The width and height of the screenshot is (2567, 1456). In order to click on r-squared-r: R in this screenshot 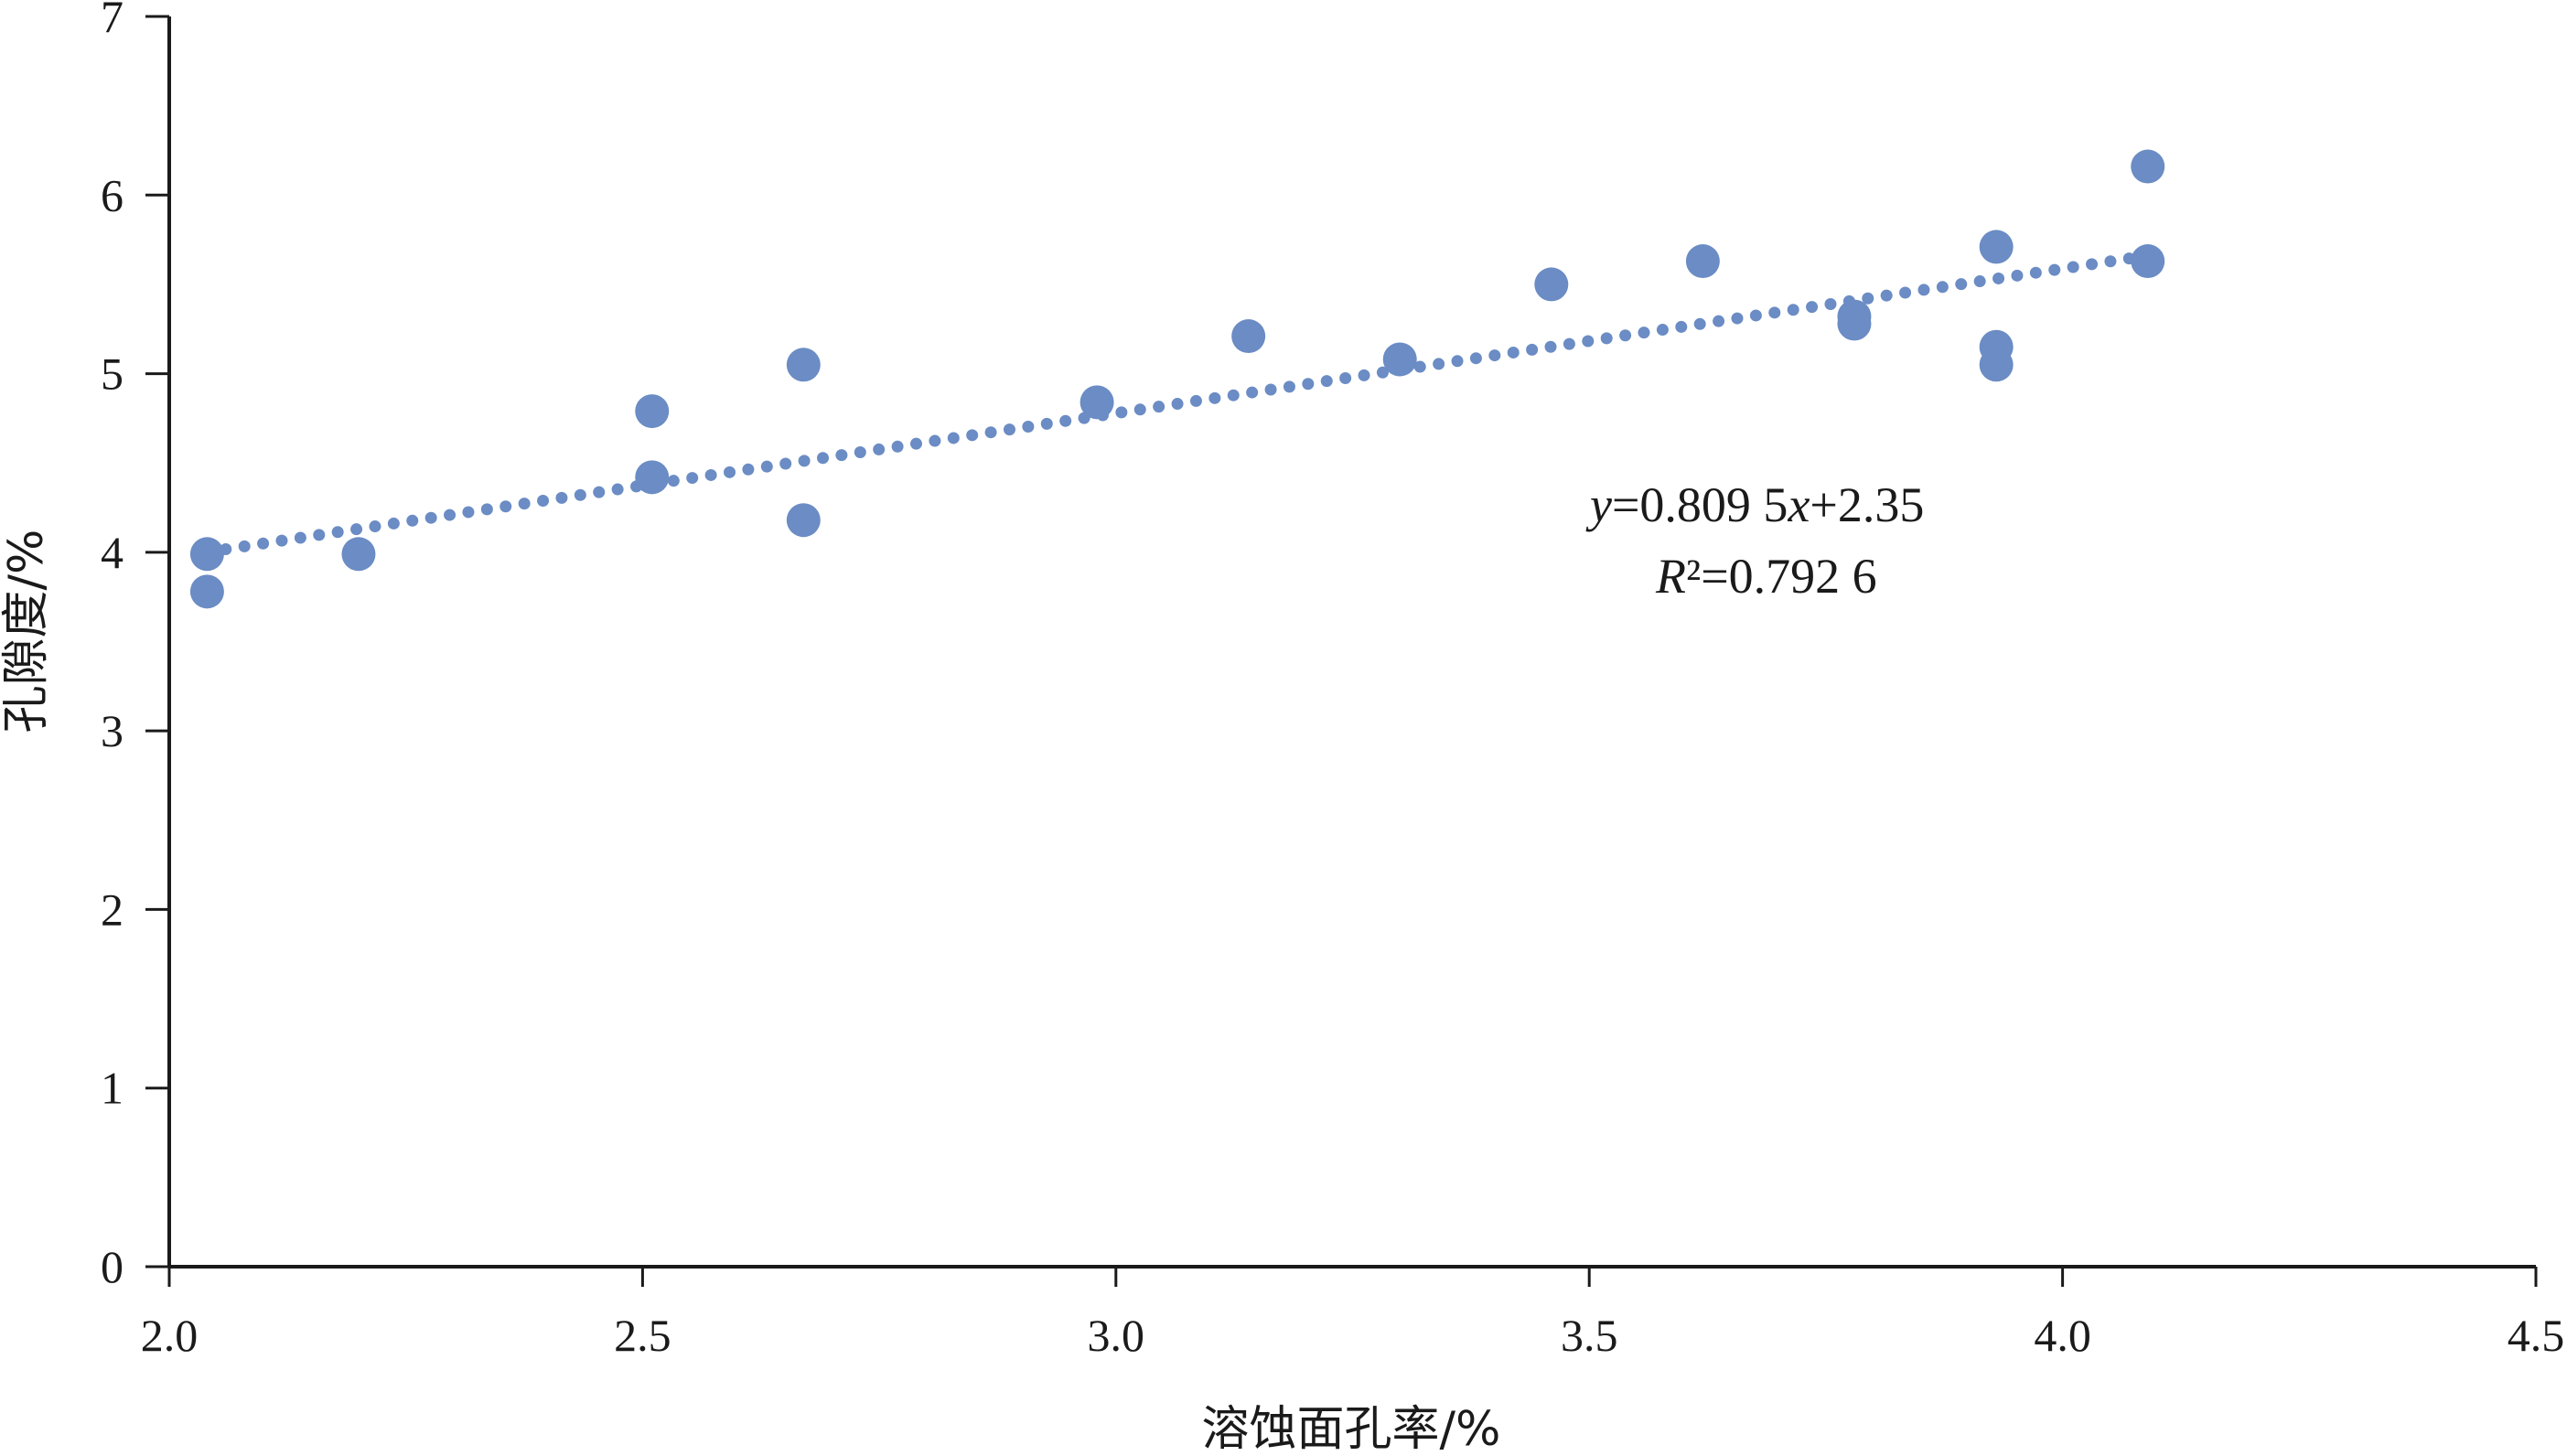, I will do `click(1670, 576)`.